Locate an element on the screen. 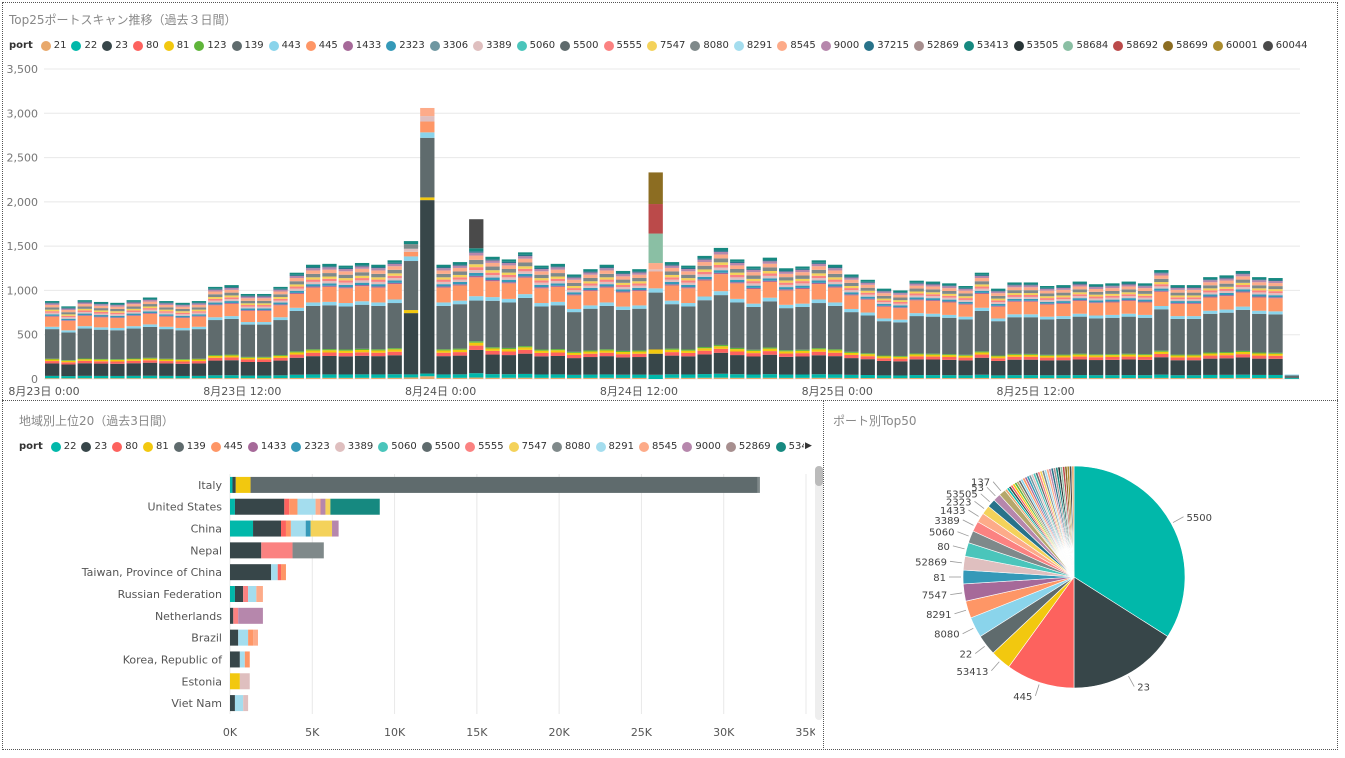 The height and width of the screenshot is (758, 1345). legend-next-icon: ▶ is located at coordinates (808, 446).